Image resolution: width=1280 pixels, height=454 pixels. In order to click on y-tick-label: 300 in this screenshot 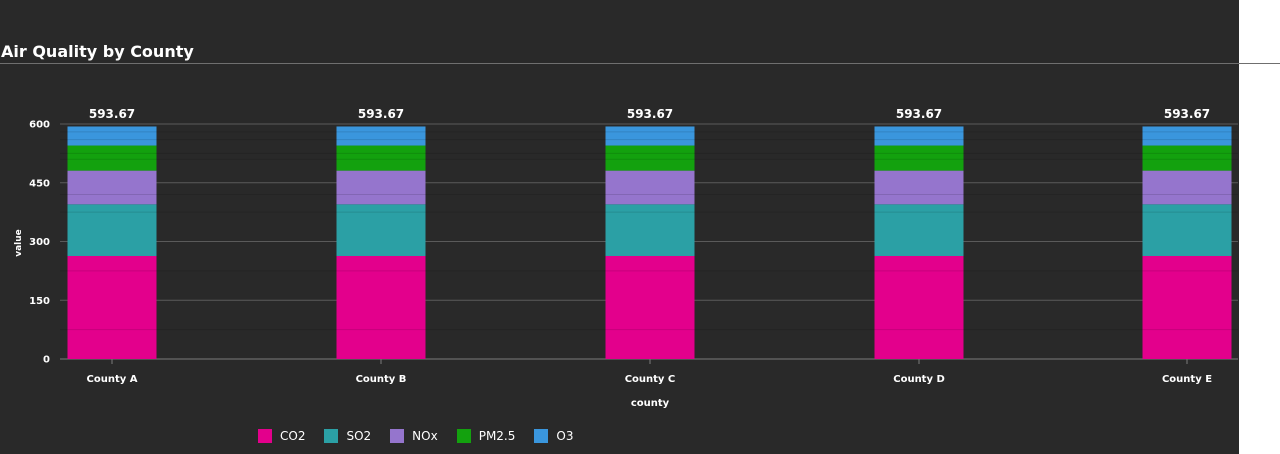, I will do `click(39, 242)`.